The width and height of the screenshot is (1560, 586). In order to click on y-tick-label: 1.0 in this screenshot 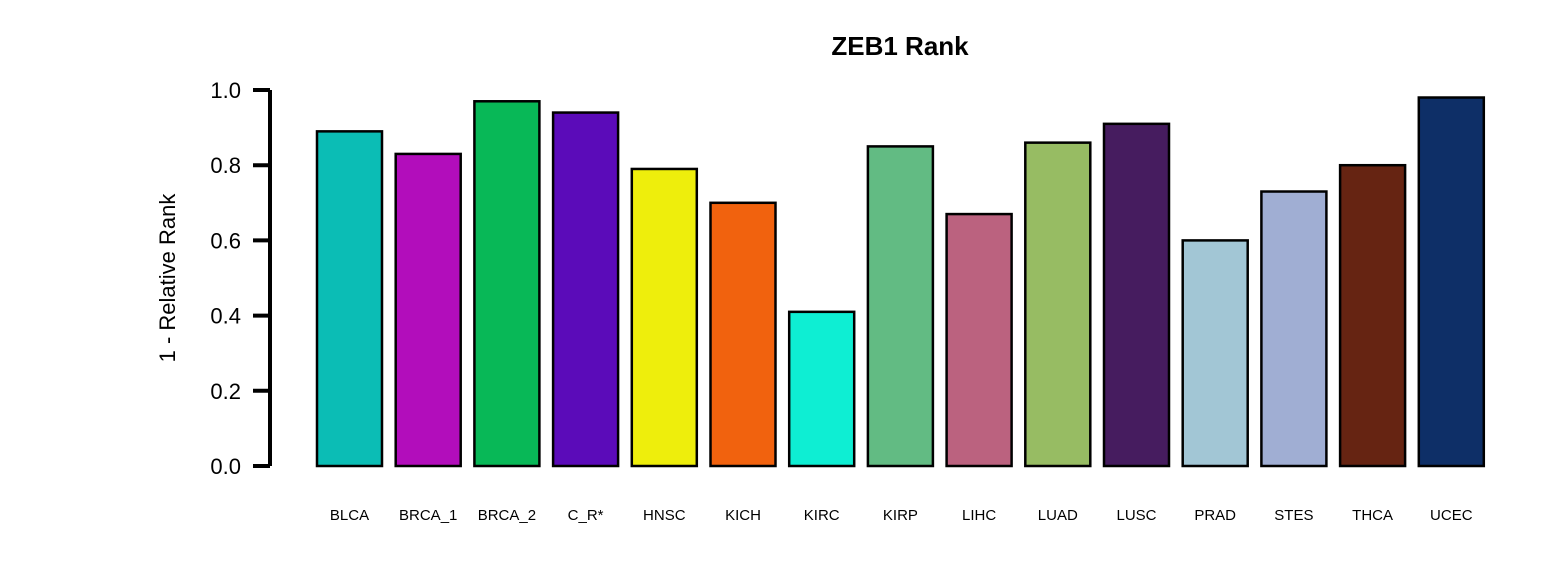, I will do `click(225, 90)`.